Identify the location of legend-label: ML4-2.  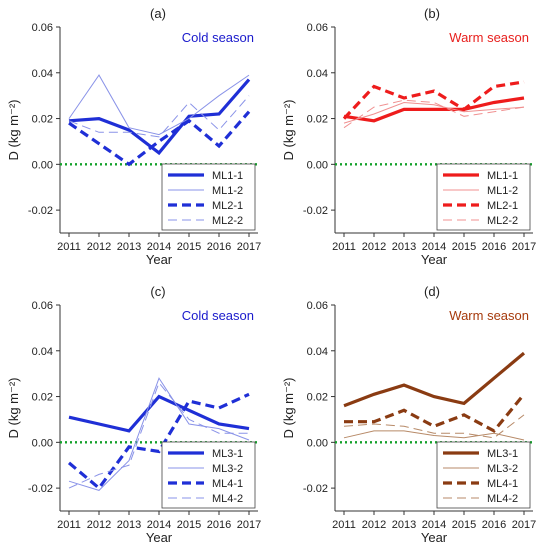
(227, 499).